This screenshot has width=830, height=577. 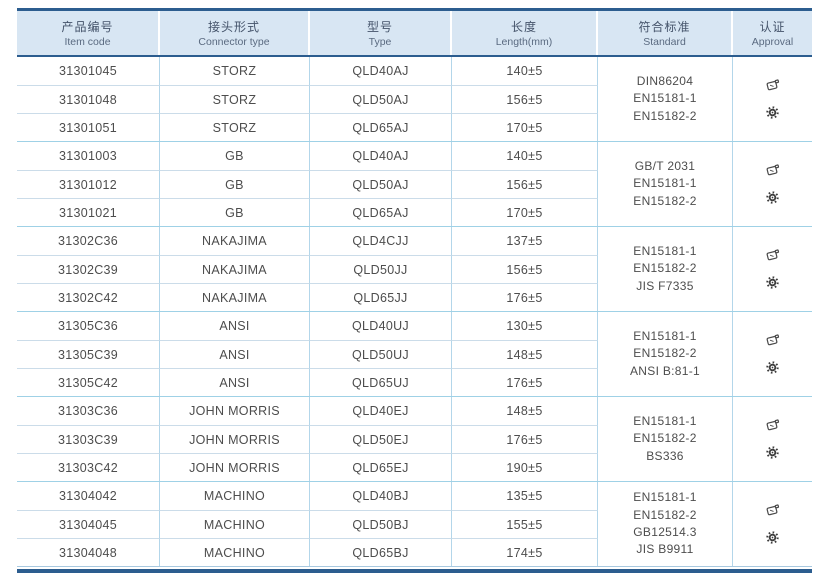 What do you see at coordinates (88, 127) in the screenshot?
I see `item-code-cell: 31301051` at bounding box center [88, 127].